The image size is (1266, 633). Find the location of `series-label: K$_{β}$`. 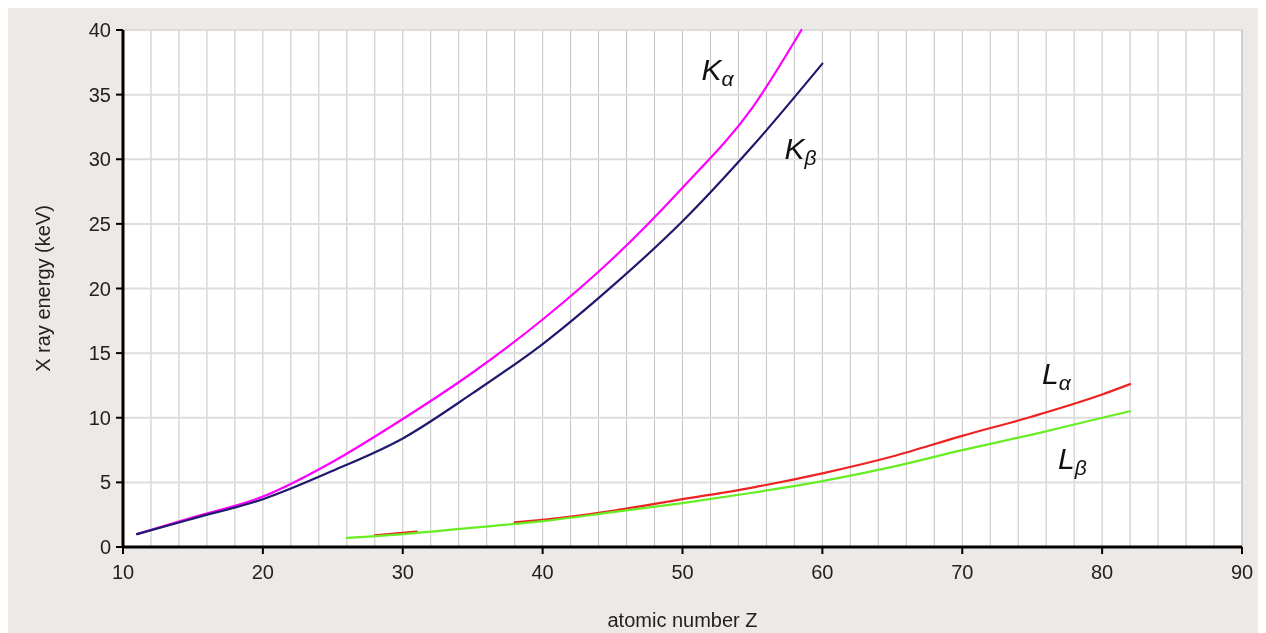

series-label: K$_{β}$ is located at coordinates (800, 150).